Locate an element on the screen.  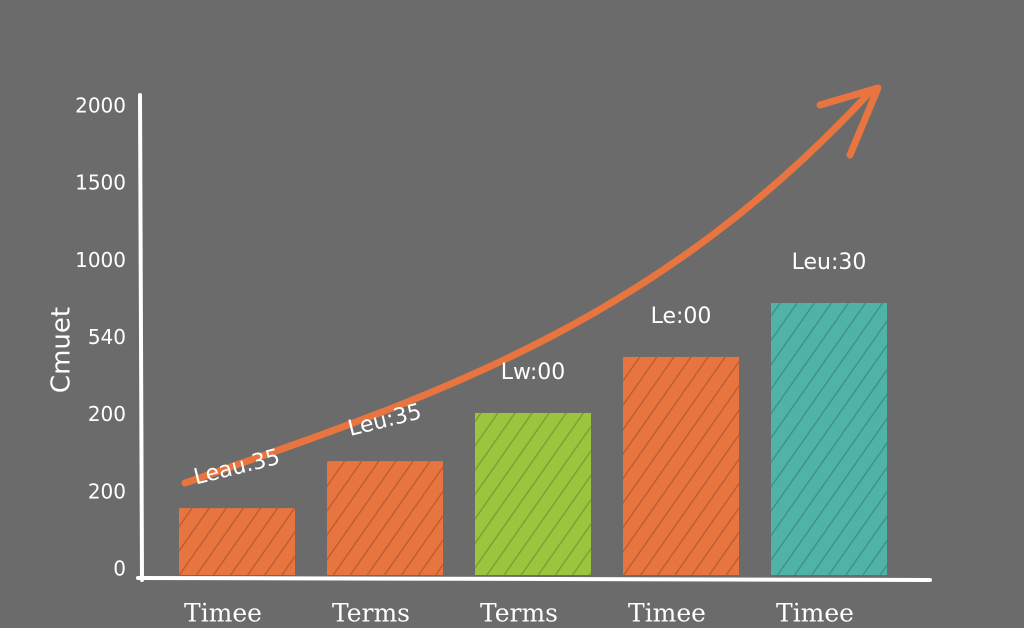
arrow-head is located at coordinates (849, 121).